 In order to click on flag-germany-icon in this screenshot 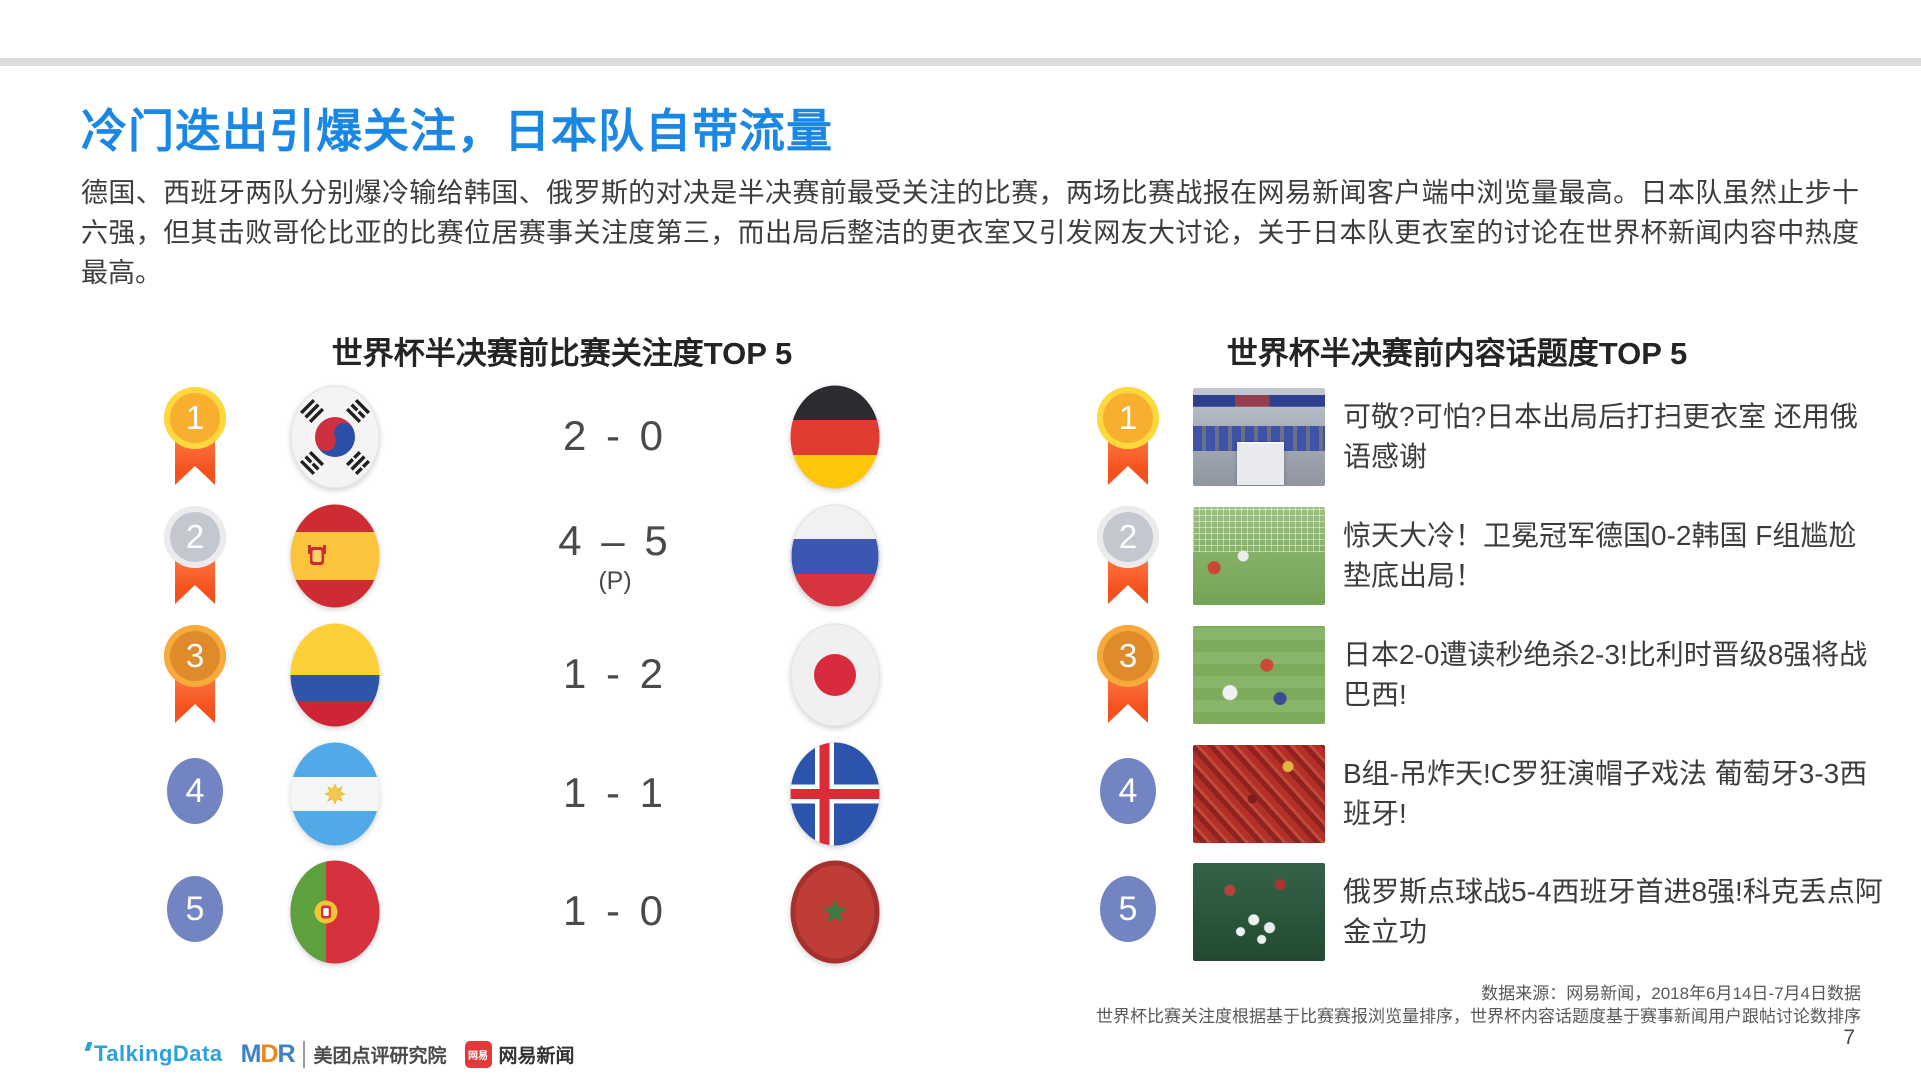, I will do `click(835, 437)`.